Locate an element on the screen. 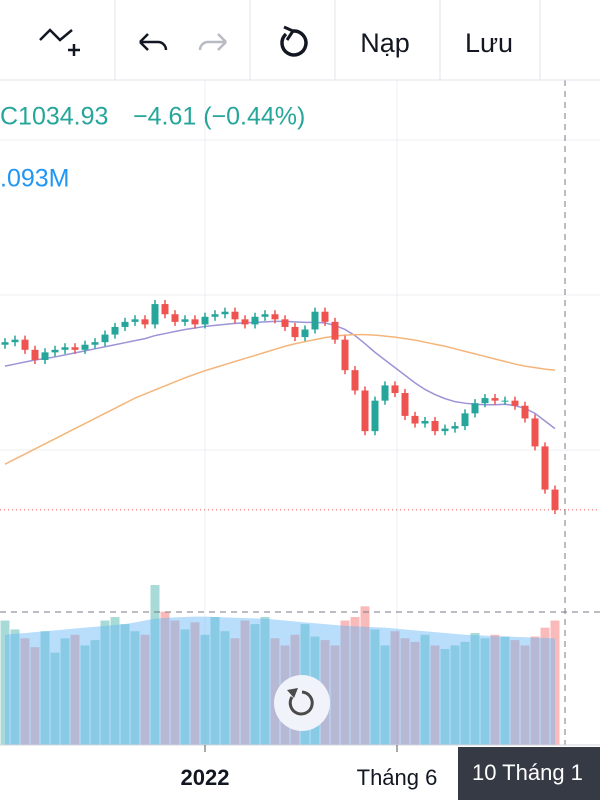 This screenshot has width=600, height=800. legend-change: −4.61 (−0.44%) is located at coordinates (219, 117).